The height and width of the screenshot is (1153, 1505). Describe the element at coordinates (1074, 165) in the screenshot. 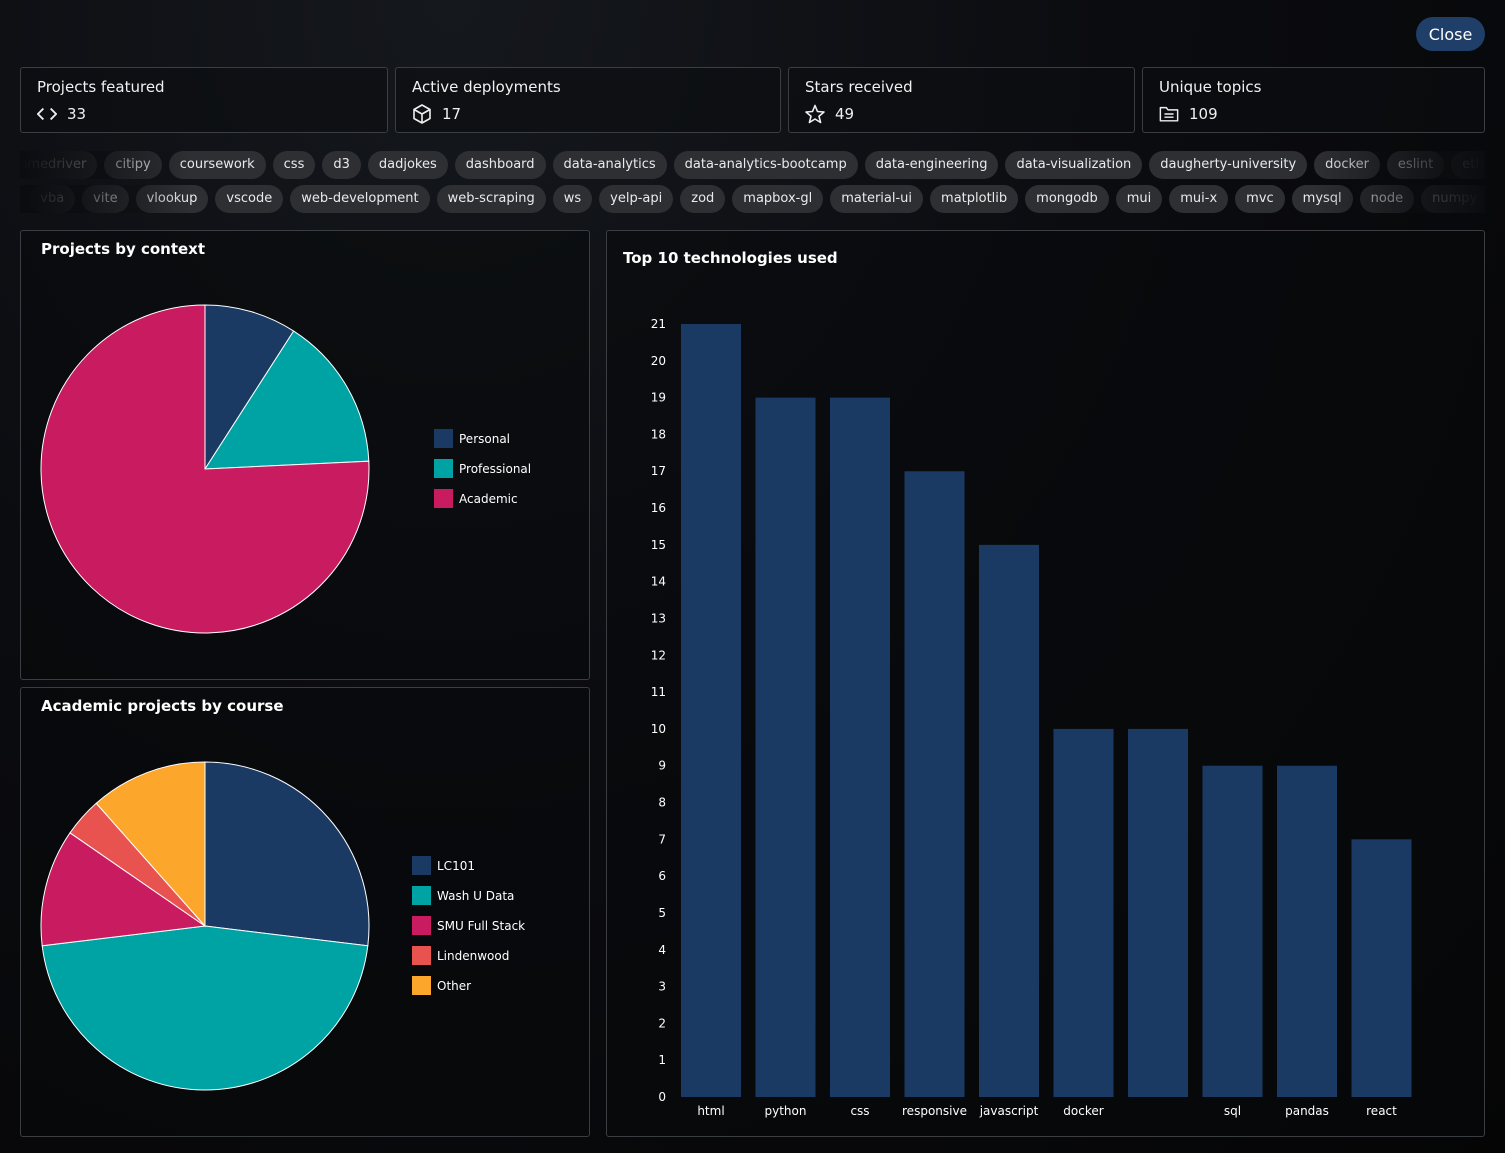

I see `topic-tag: data-visualization` at that location.